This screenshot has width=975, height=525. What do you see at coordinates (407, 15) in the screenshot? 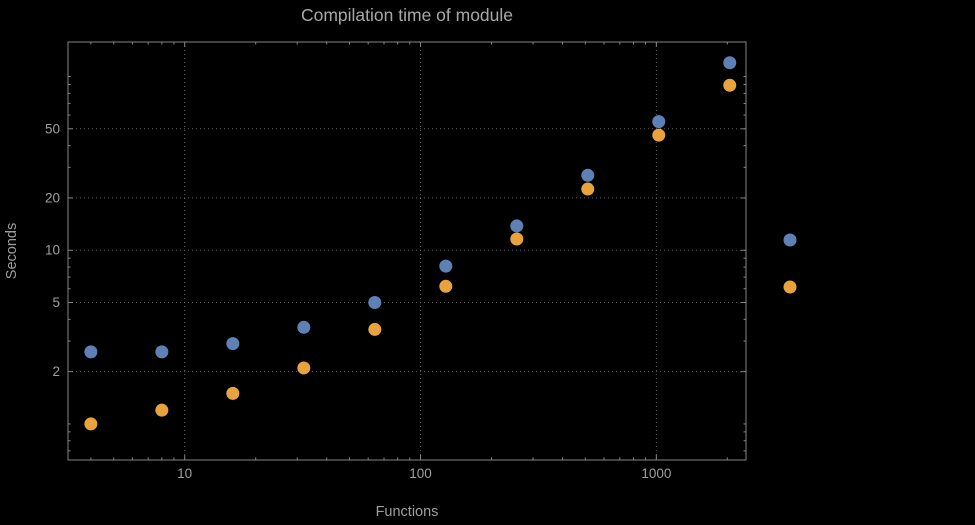
I see `chart-title: Compilation time of module` at bounding box center [407, 15].